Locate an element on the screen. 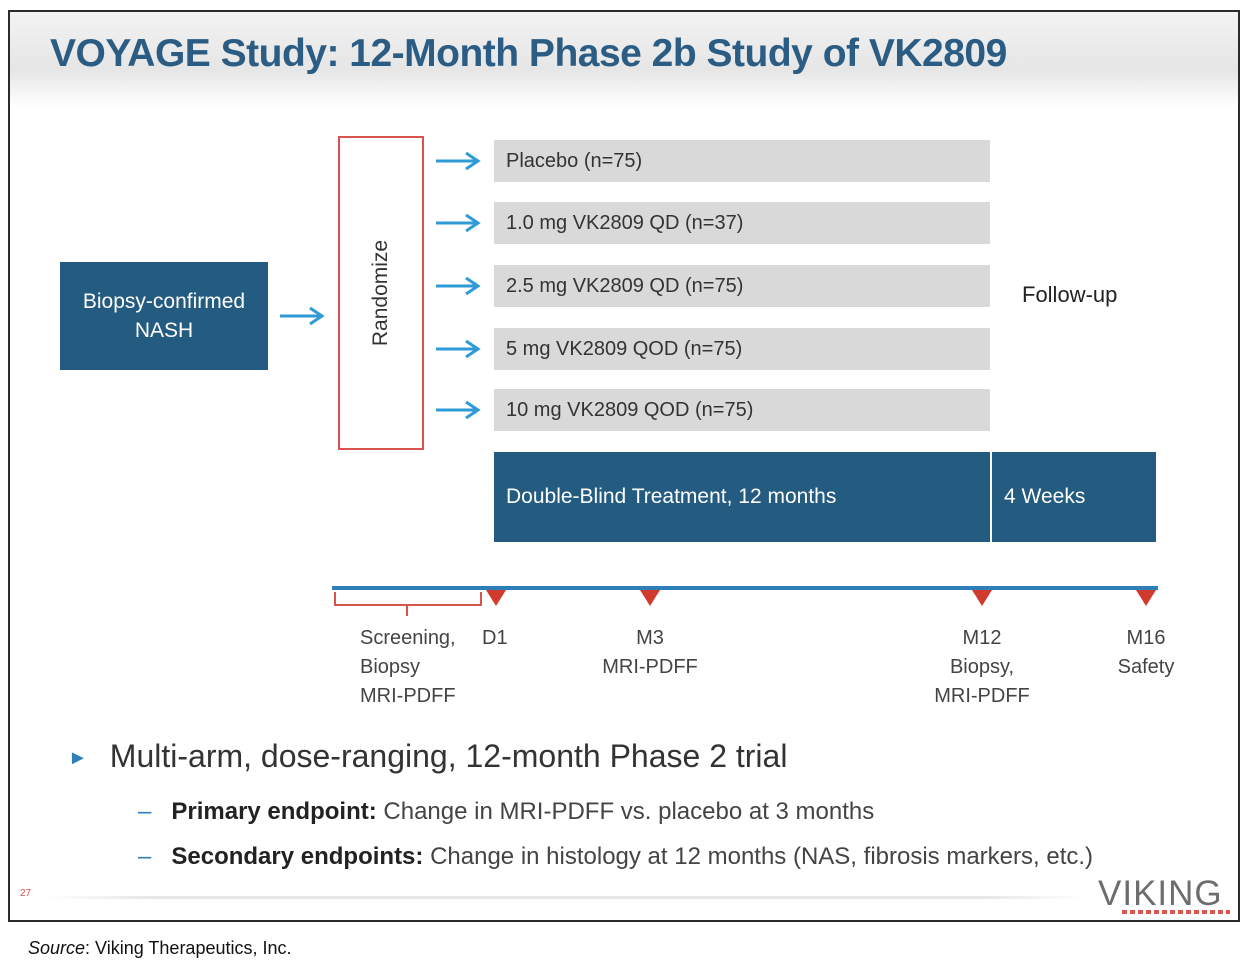  source-text: : Viking Therapeutics, Inc. is located at coordinates (188, 948).